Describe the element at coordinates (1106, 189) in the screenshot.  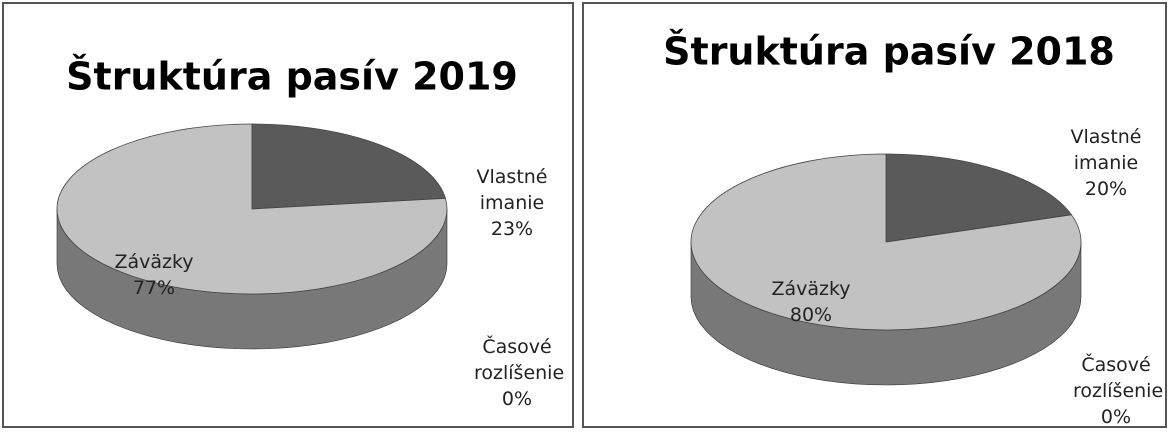
I see `slice-value: 20%` at that location.